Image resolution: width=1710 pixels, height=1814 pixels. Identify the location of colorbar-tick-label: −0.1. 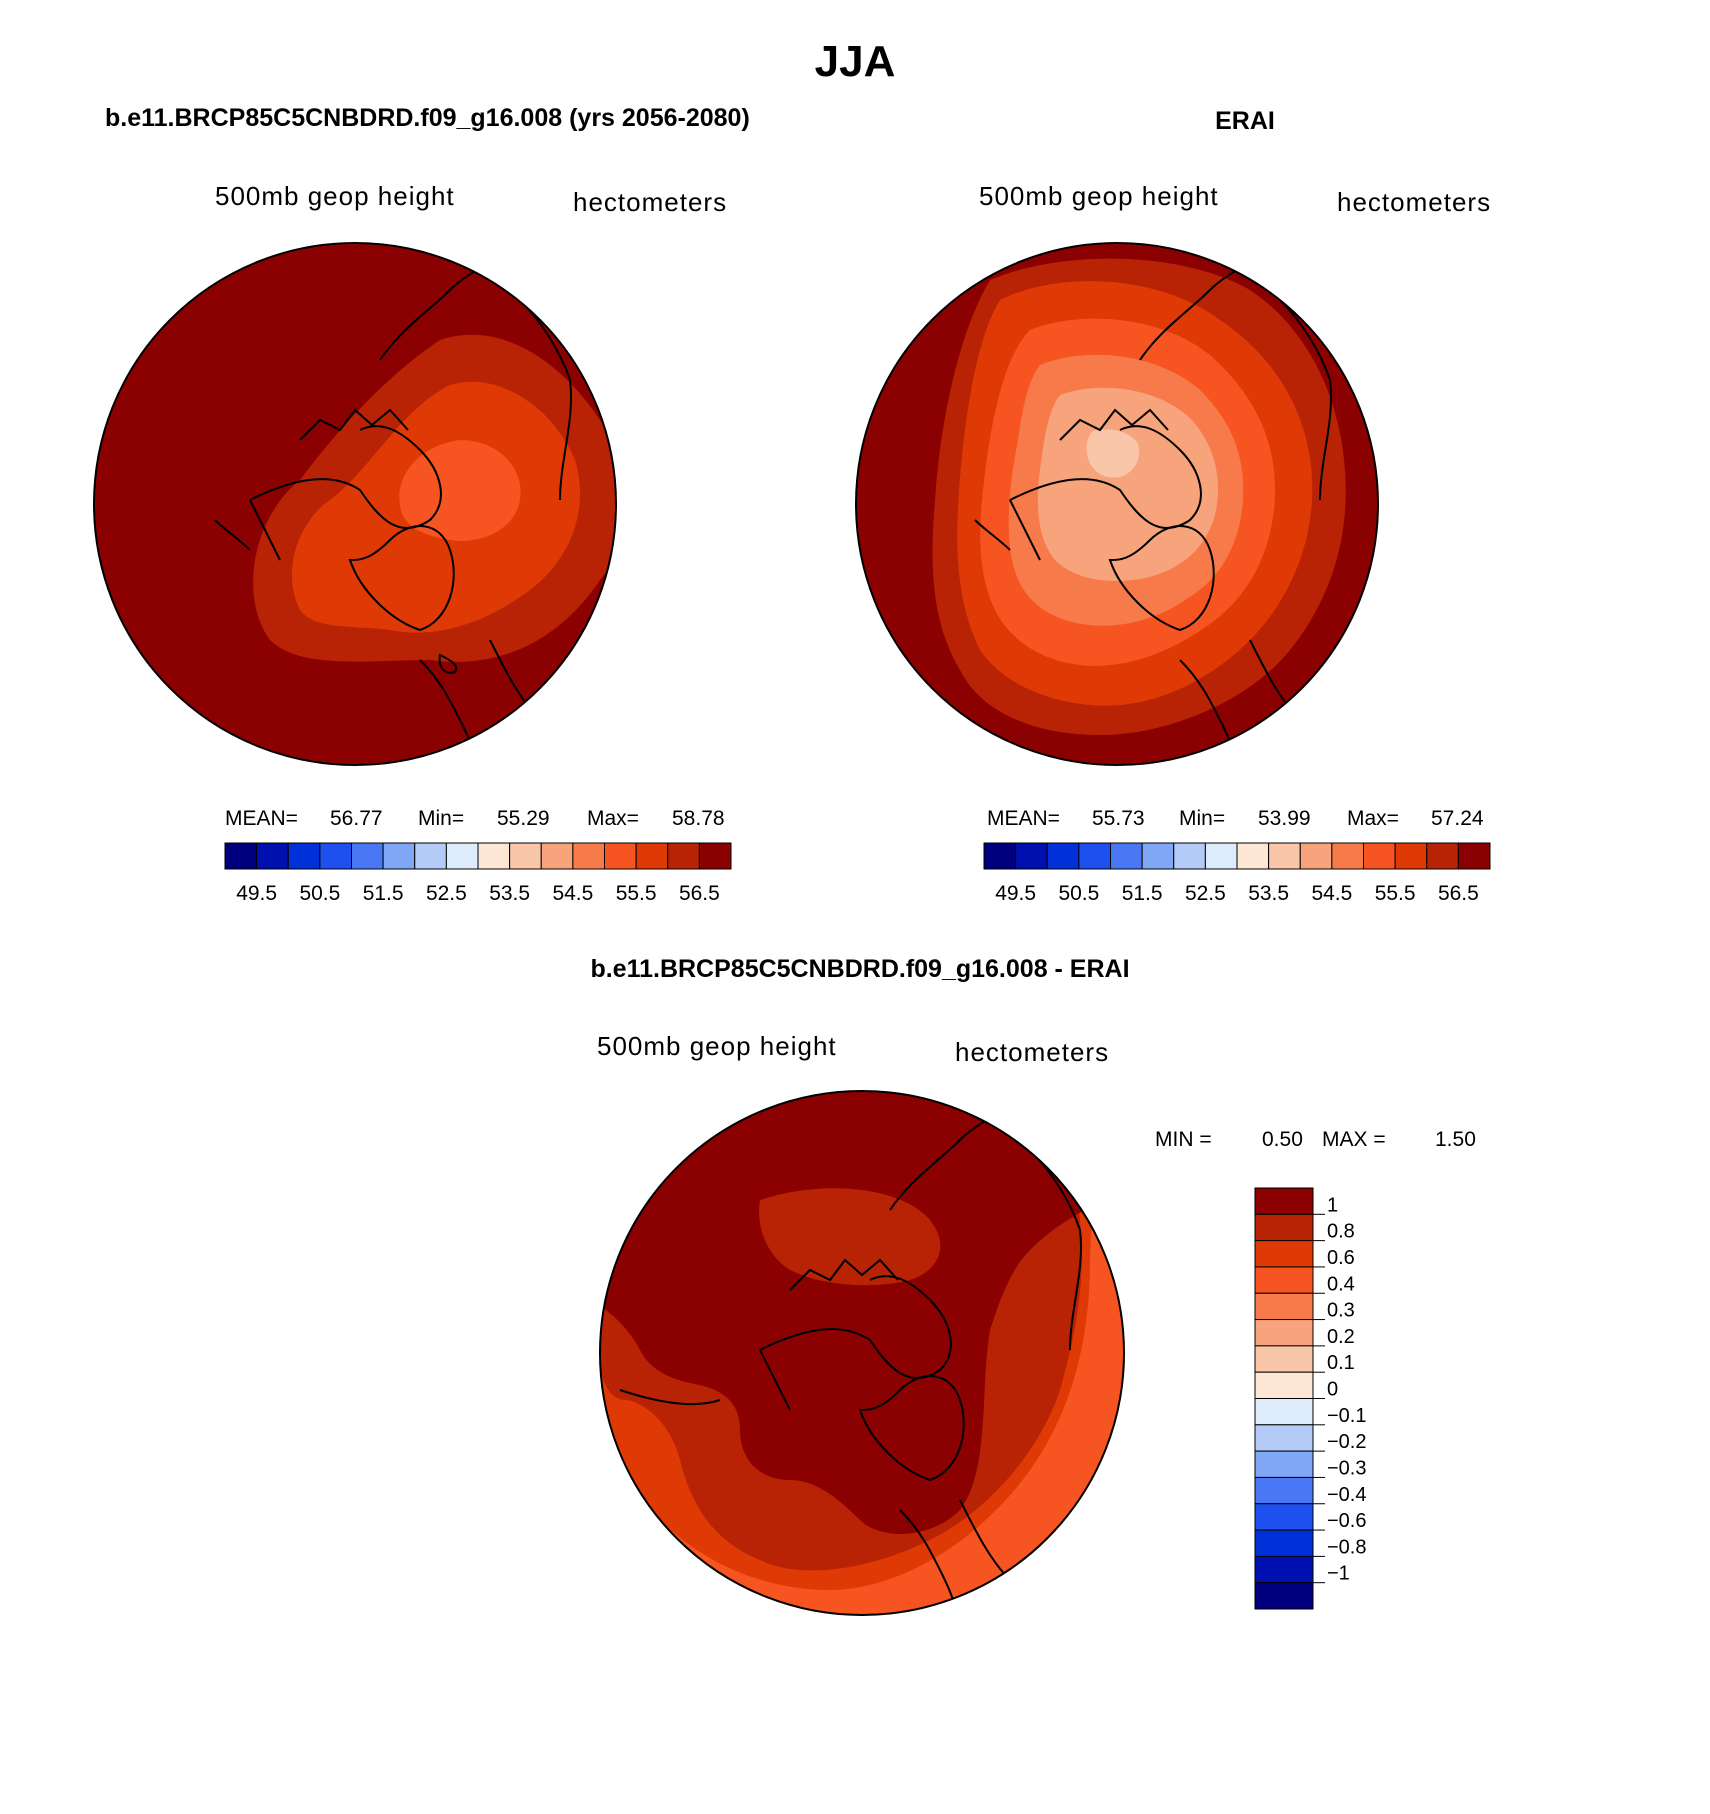
(1346, 1416).